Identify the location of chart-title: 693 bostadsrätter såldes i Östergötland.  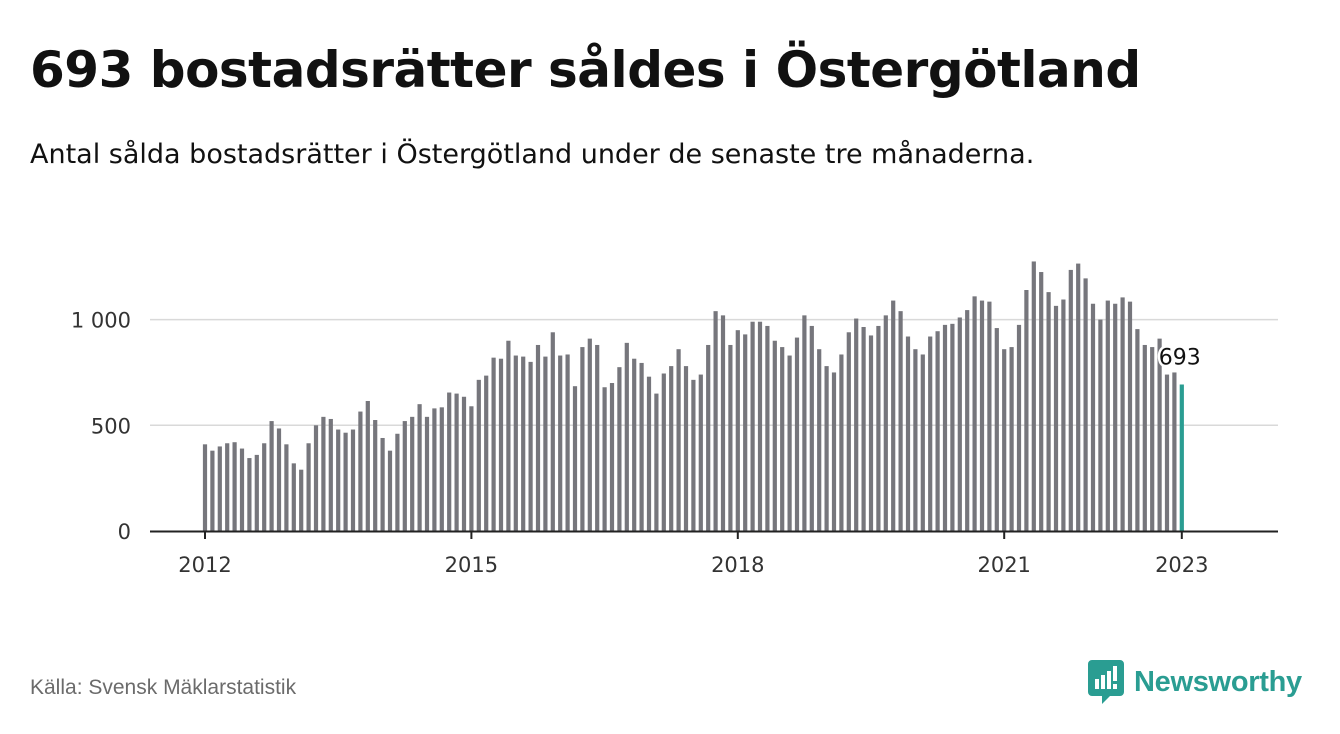
(585, 70).